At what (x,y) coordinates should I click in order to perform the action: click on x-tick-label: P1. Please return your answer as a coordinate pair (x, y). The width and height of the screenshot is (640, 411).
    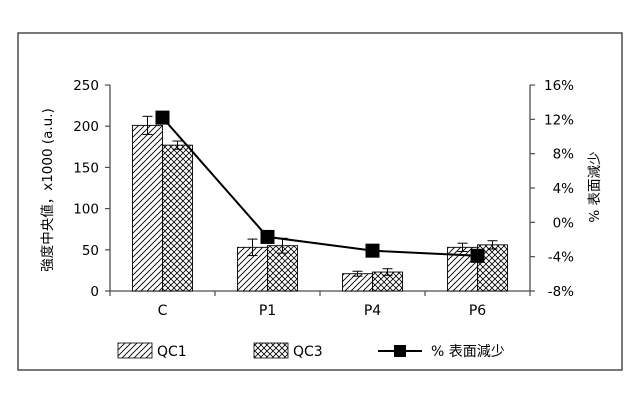
    Looking at the image, I should click on (267, 311).